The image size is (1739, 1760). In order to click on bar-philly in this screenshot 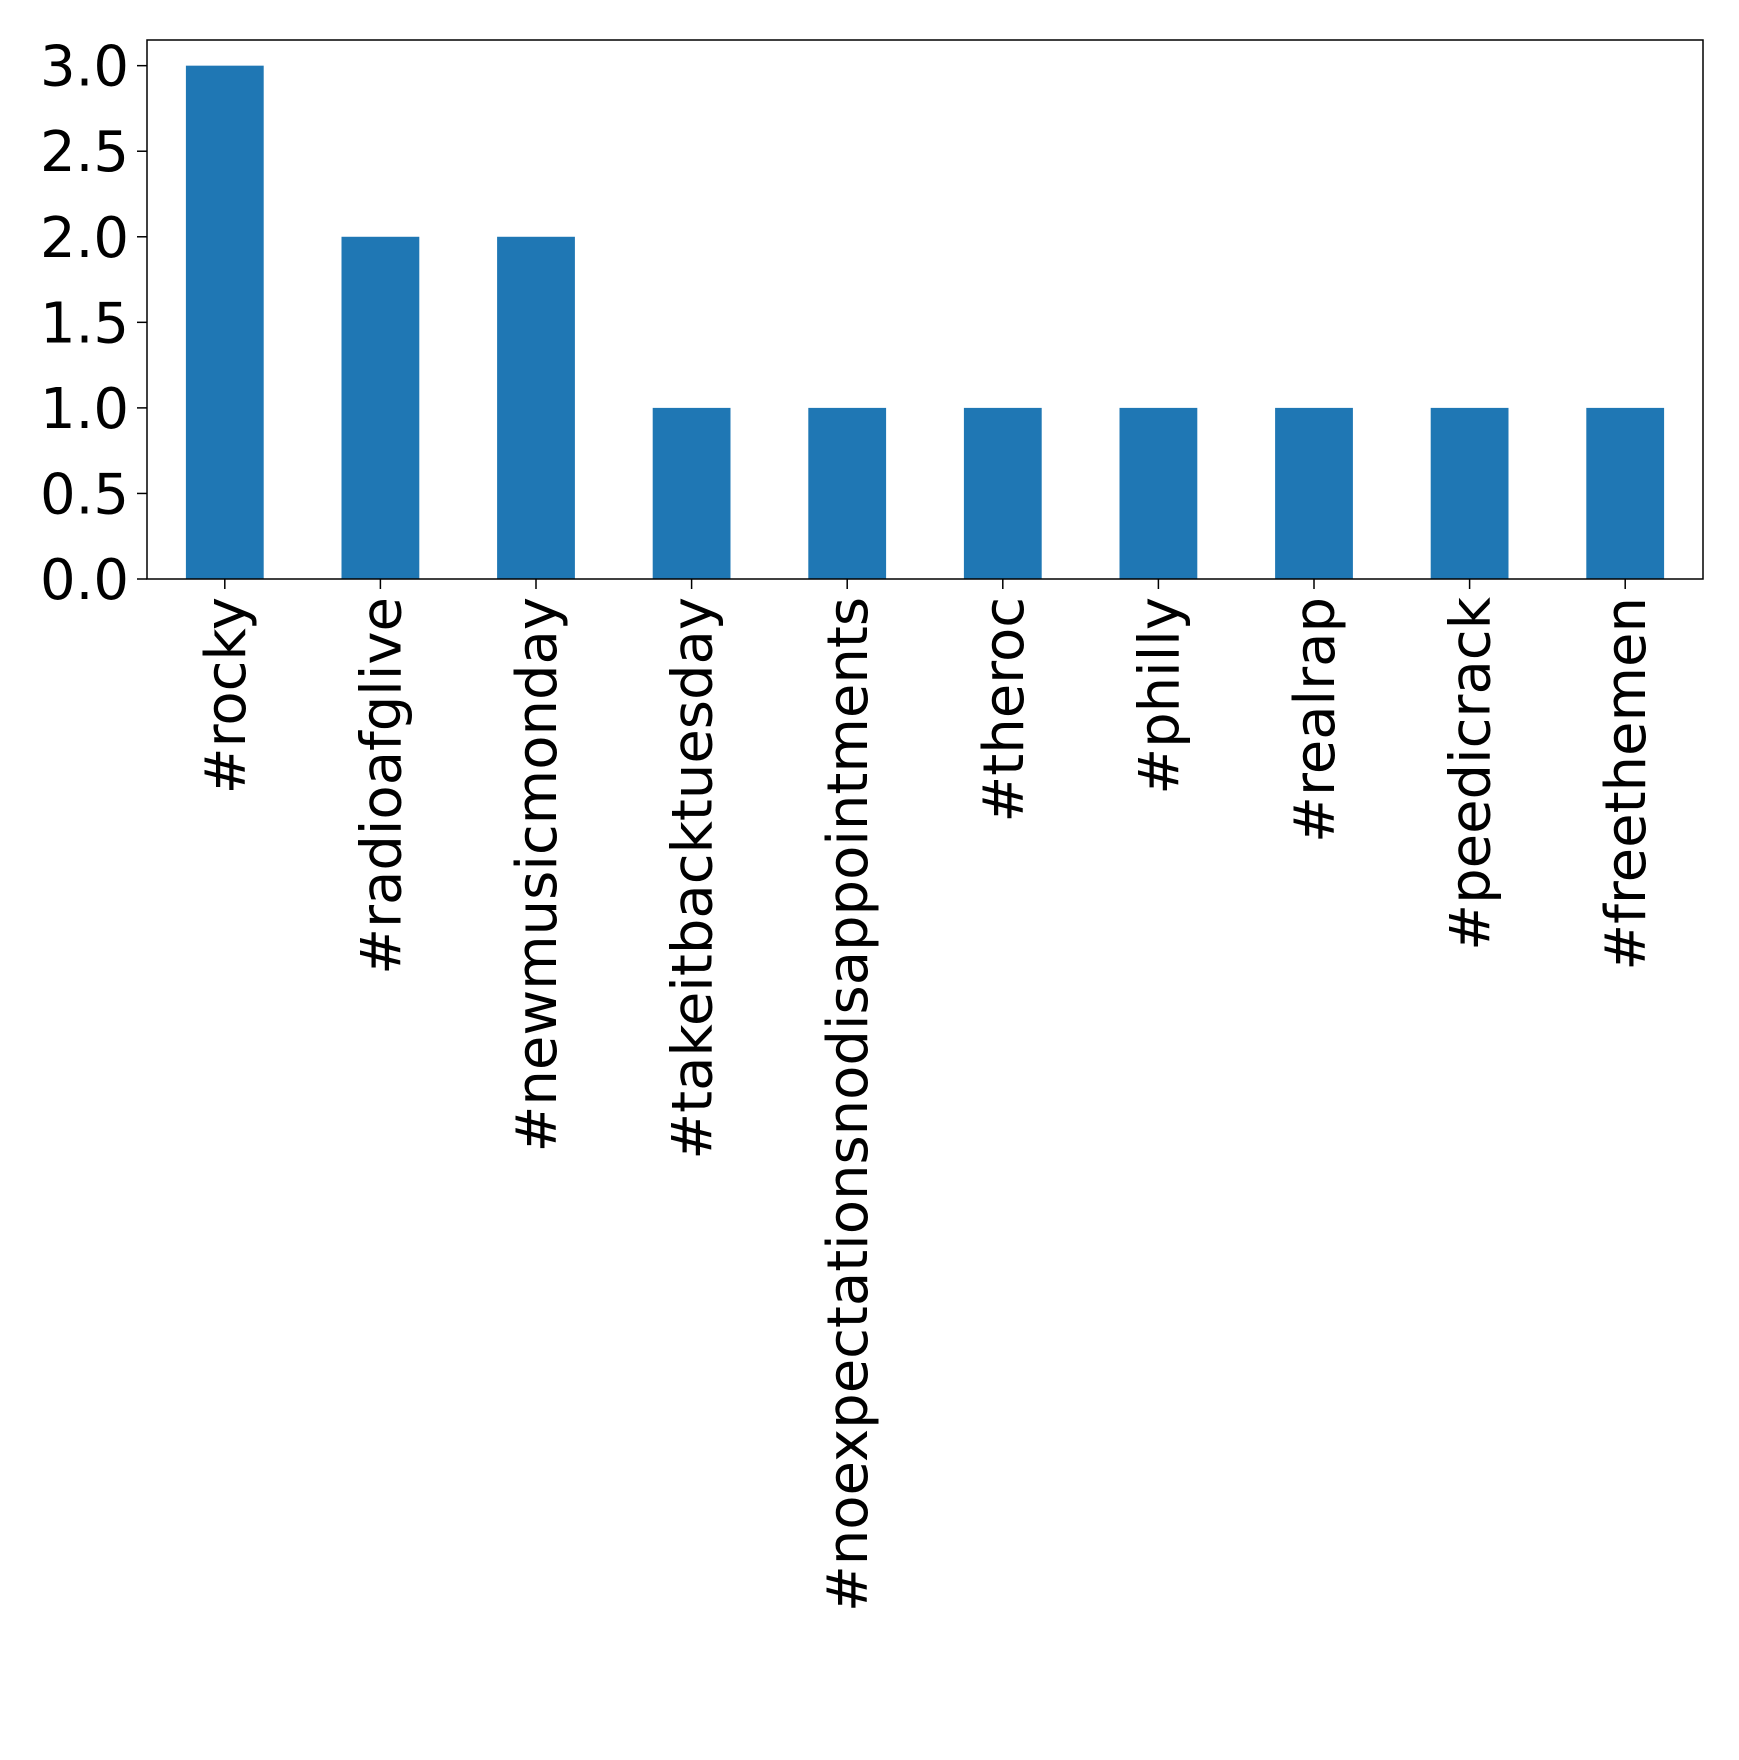, I will do `click(1158, 493)`.